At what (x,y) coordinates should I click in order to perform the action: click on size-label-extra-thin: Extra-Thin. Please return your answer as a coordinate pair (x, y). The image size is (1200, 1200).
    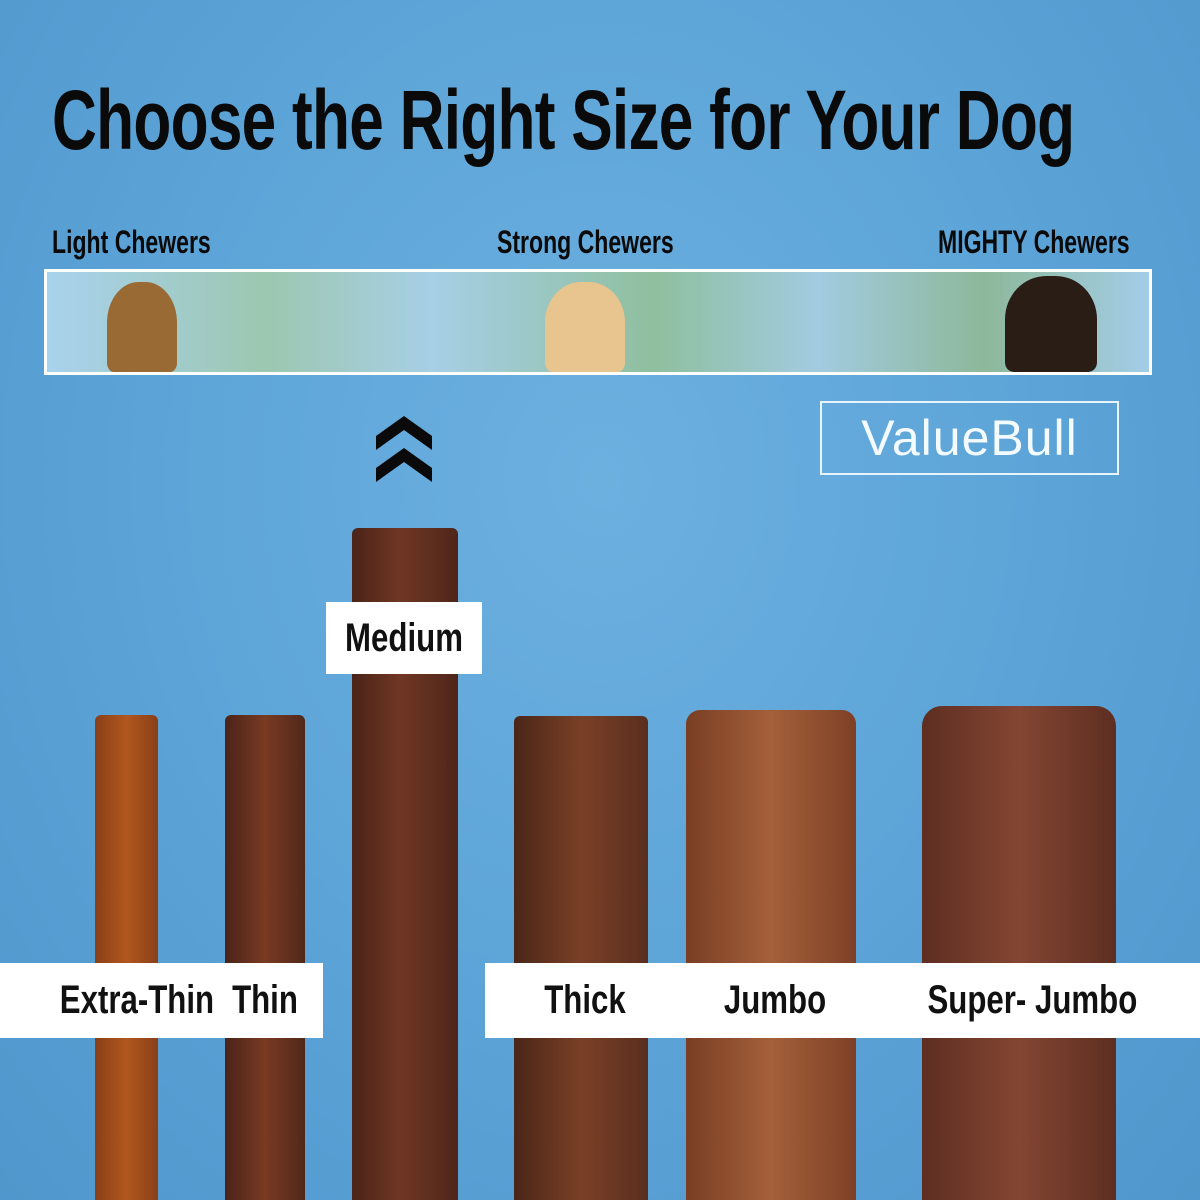
    Looking at the image, I should click on (137, 1000).